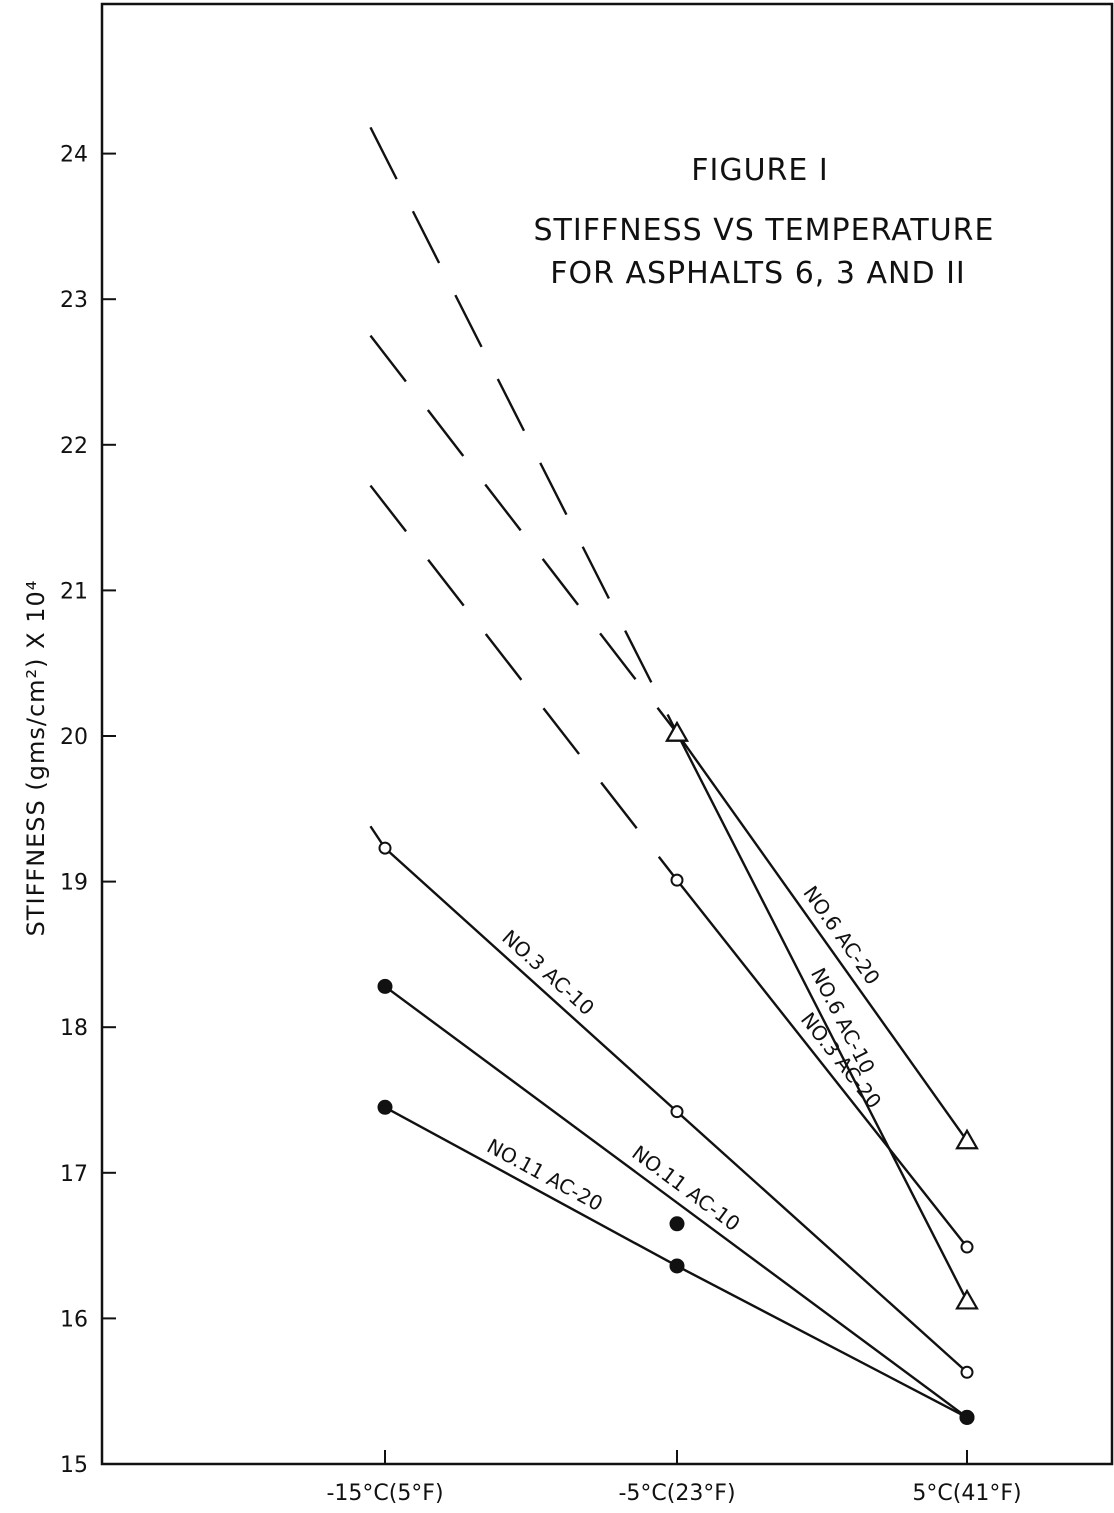 This screenshot has width=1114, height=1513. Describe the element at coordinates (523, 682) in the screenshot. I see `series-no-3-ac-20-extrapolation` at that location.